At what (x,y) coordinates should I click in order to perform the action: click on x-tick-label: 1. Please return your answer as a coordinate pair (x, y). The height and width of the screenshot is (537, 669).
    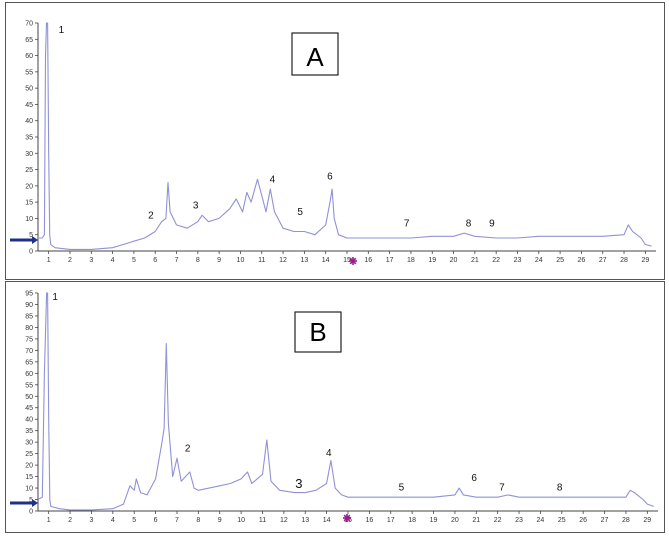
    Looking at the image, I should click on (49, 520).